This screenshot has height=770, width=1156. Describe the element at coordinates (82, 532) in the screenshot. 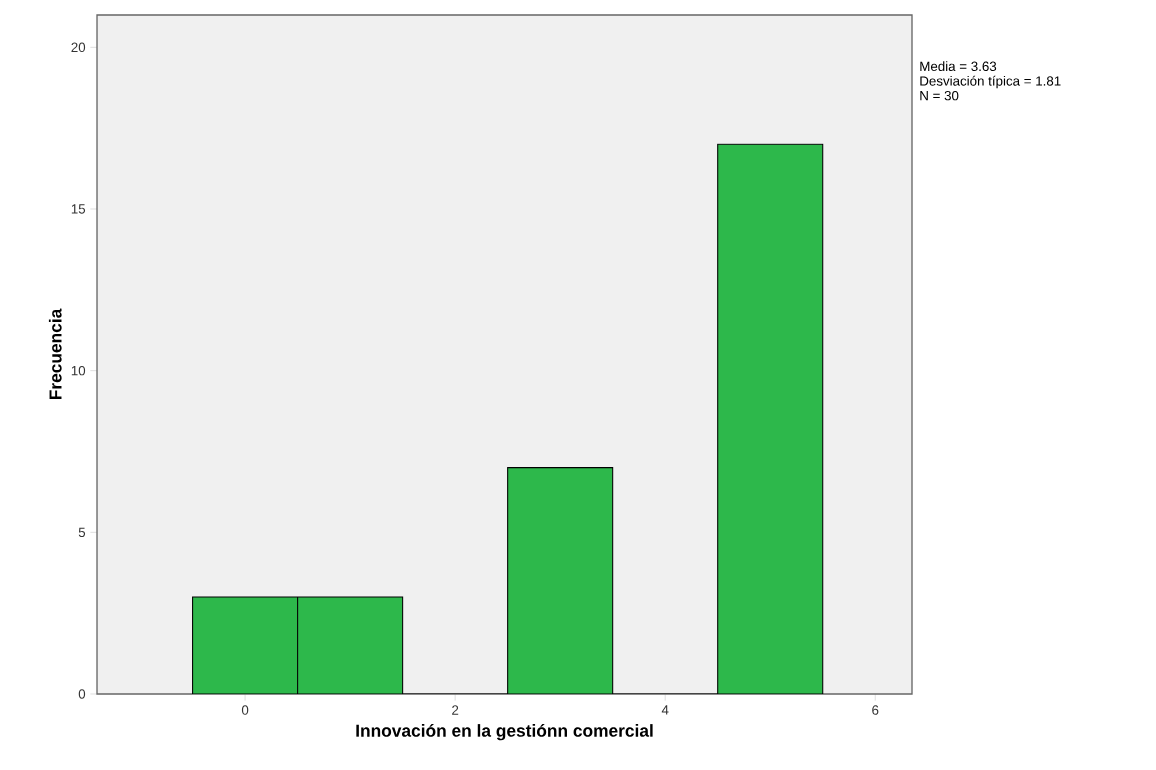

I see `y-tick-label: 5` at that location.